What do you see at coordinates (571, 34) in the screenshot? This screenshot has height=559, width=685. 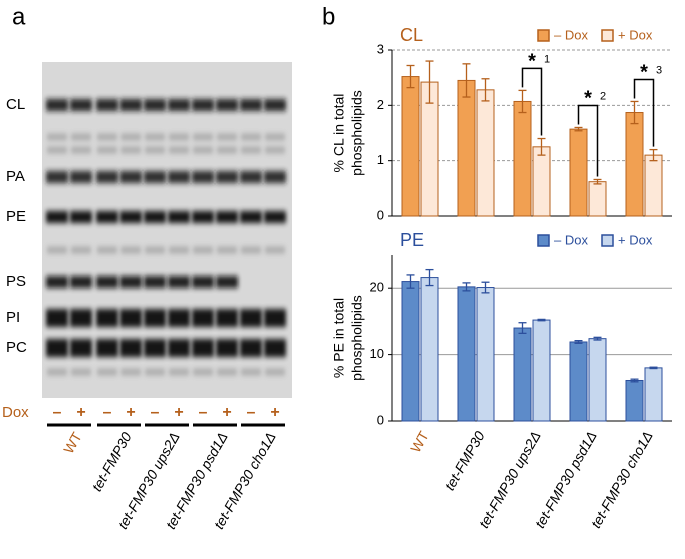 I see `legend-label: – Dox` at bounding box center [571, 34].